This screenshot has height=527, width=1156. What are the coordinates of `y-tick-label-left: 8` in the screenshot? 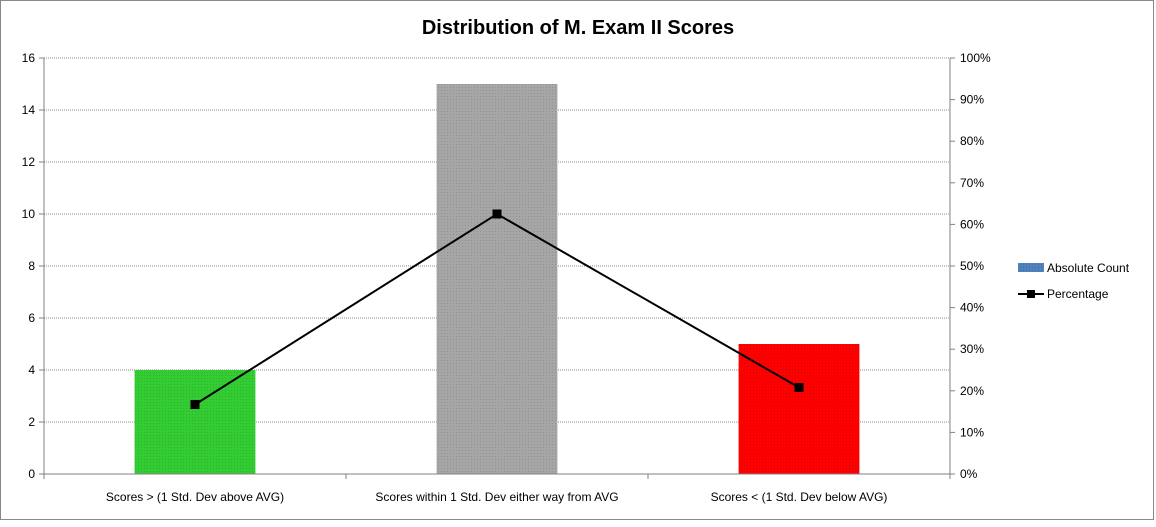 It's located at (31, 266).